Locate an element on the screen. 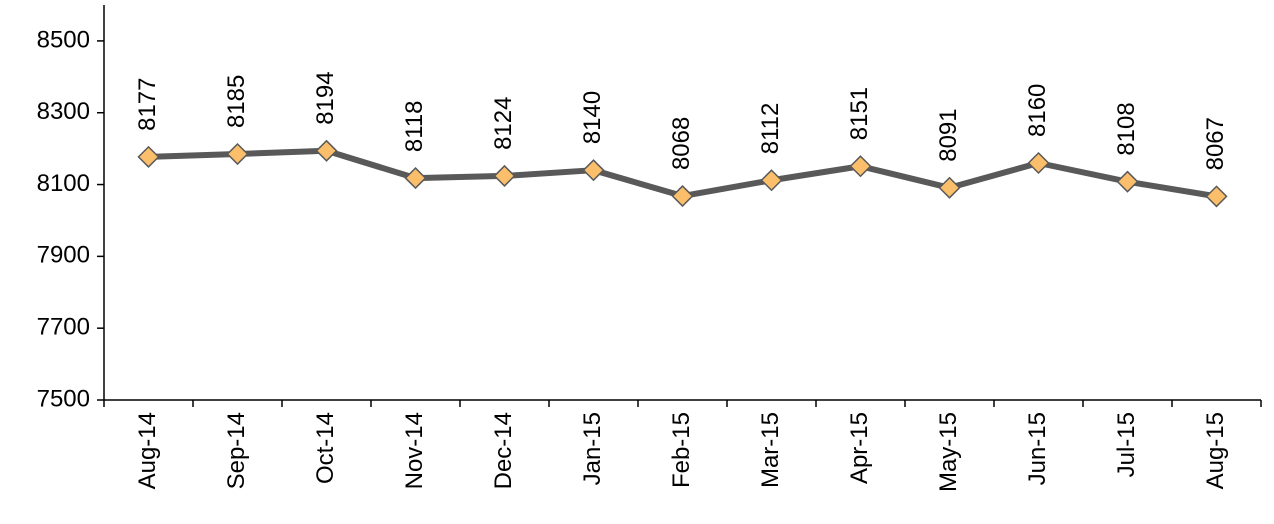 The height and width of the screenshot is (524, 1274). x-tick-label: Aug-14 is located at coordinates (147, 450).